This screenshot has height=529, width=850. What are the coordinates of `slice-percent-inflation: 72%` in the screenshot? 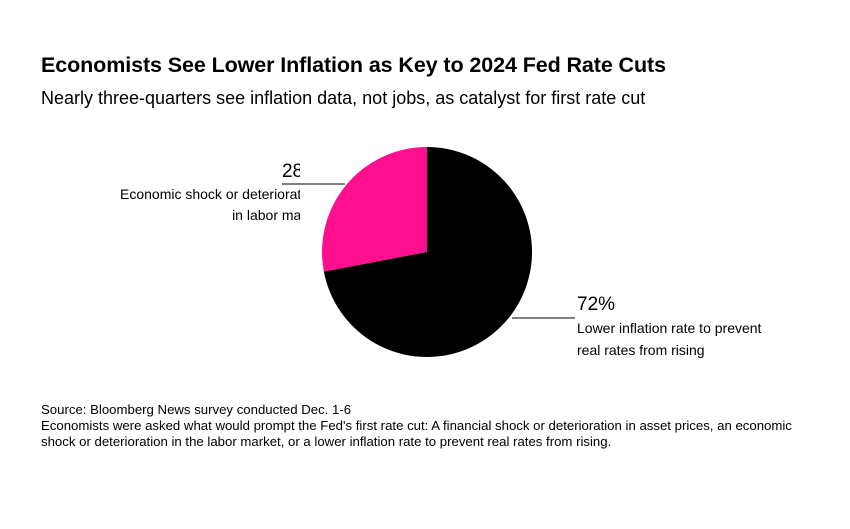 It's located at (596, 304).